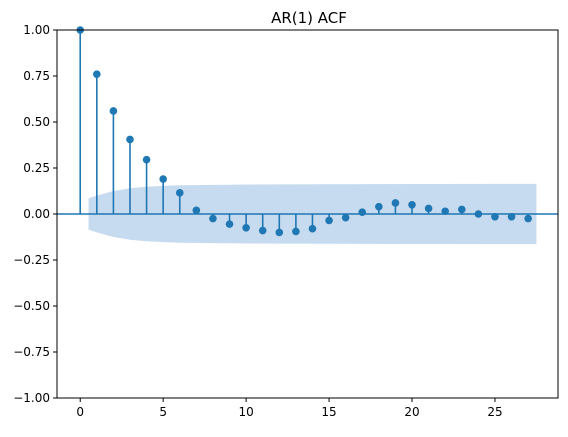 This screenshot has width=568, height=437. What do you see at coordinates (80, 412) in the screenshot?
I see `x-tick-label: 0` at bounding box center [80, 412].